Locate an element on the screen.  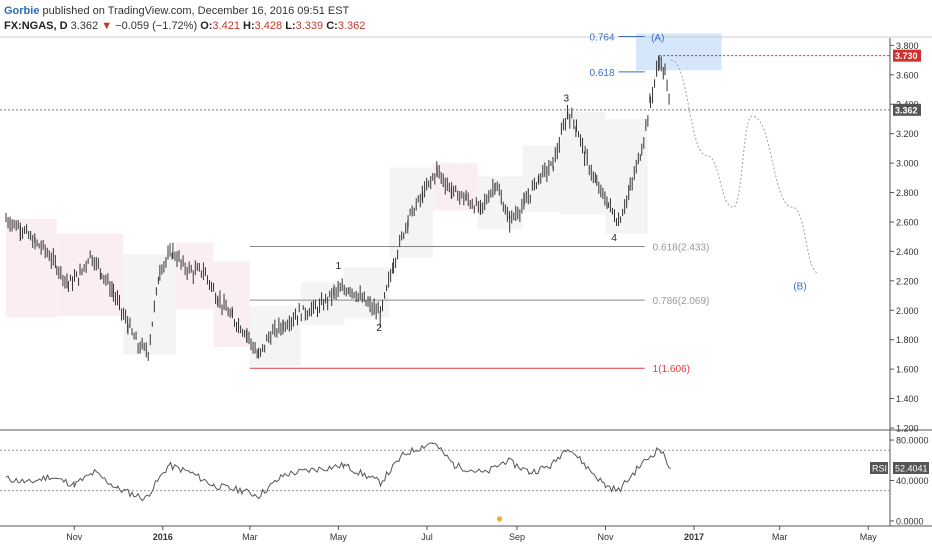
x-tick-label: Sep is located at coordinates (517, 537).